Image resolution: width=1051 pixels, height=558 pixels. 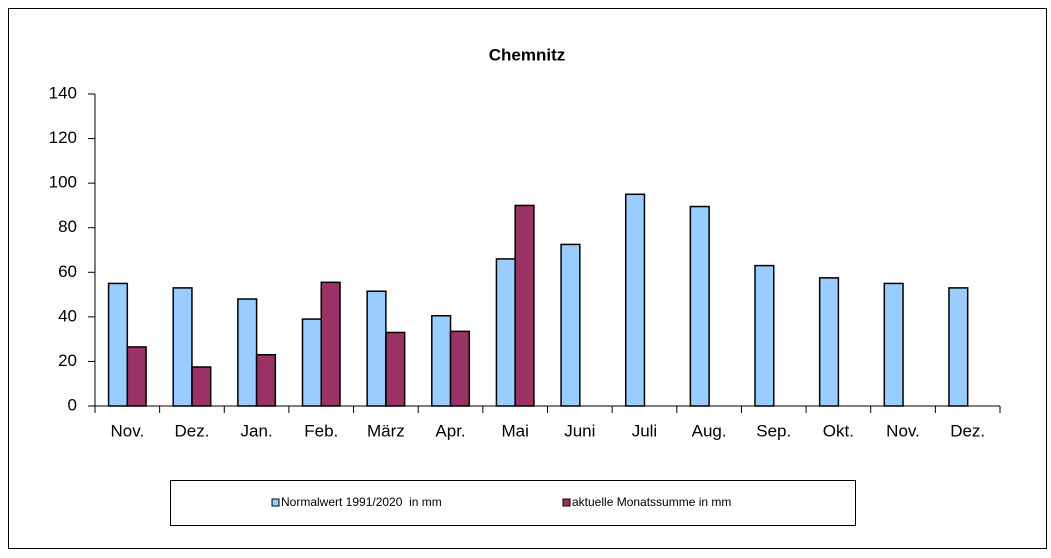 I want to click on x-tick-label: Jan., so click(x=257, y=430).